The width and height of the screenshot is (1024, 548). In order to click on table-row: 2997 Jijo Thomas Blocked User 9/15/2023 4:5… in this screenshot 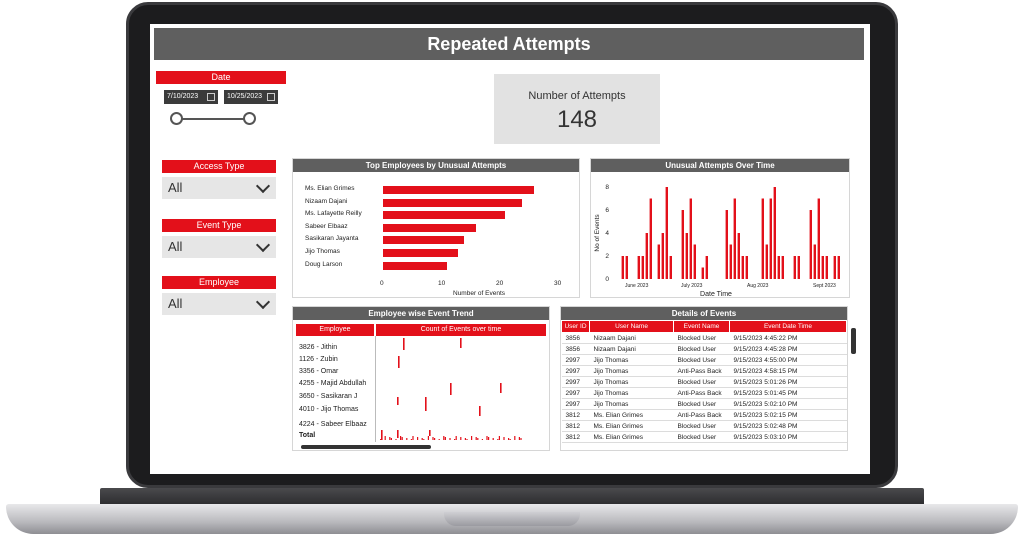, I will do `click(704, 360)`.